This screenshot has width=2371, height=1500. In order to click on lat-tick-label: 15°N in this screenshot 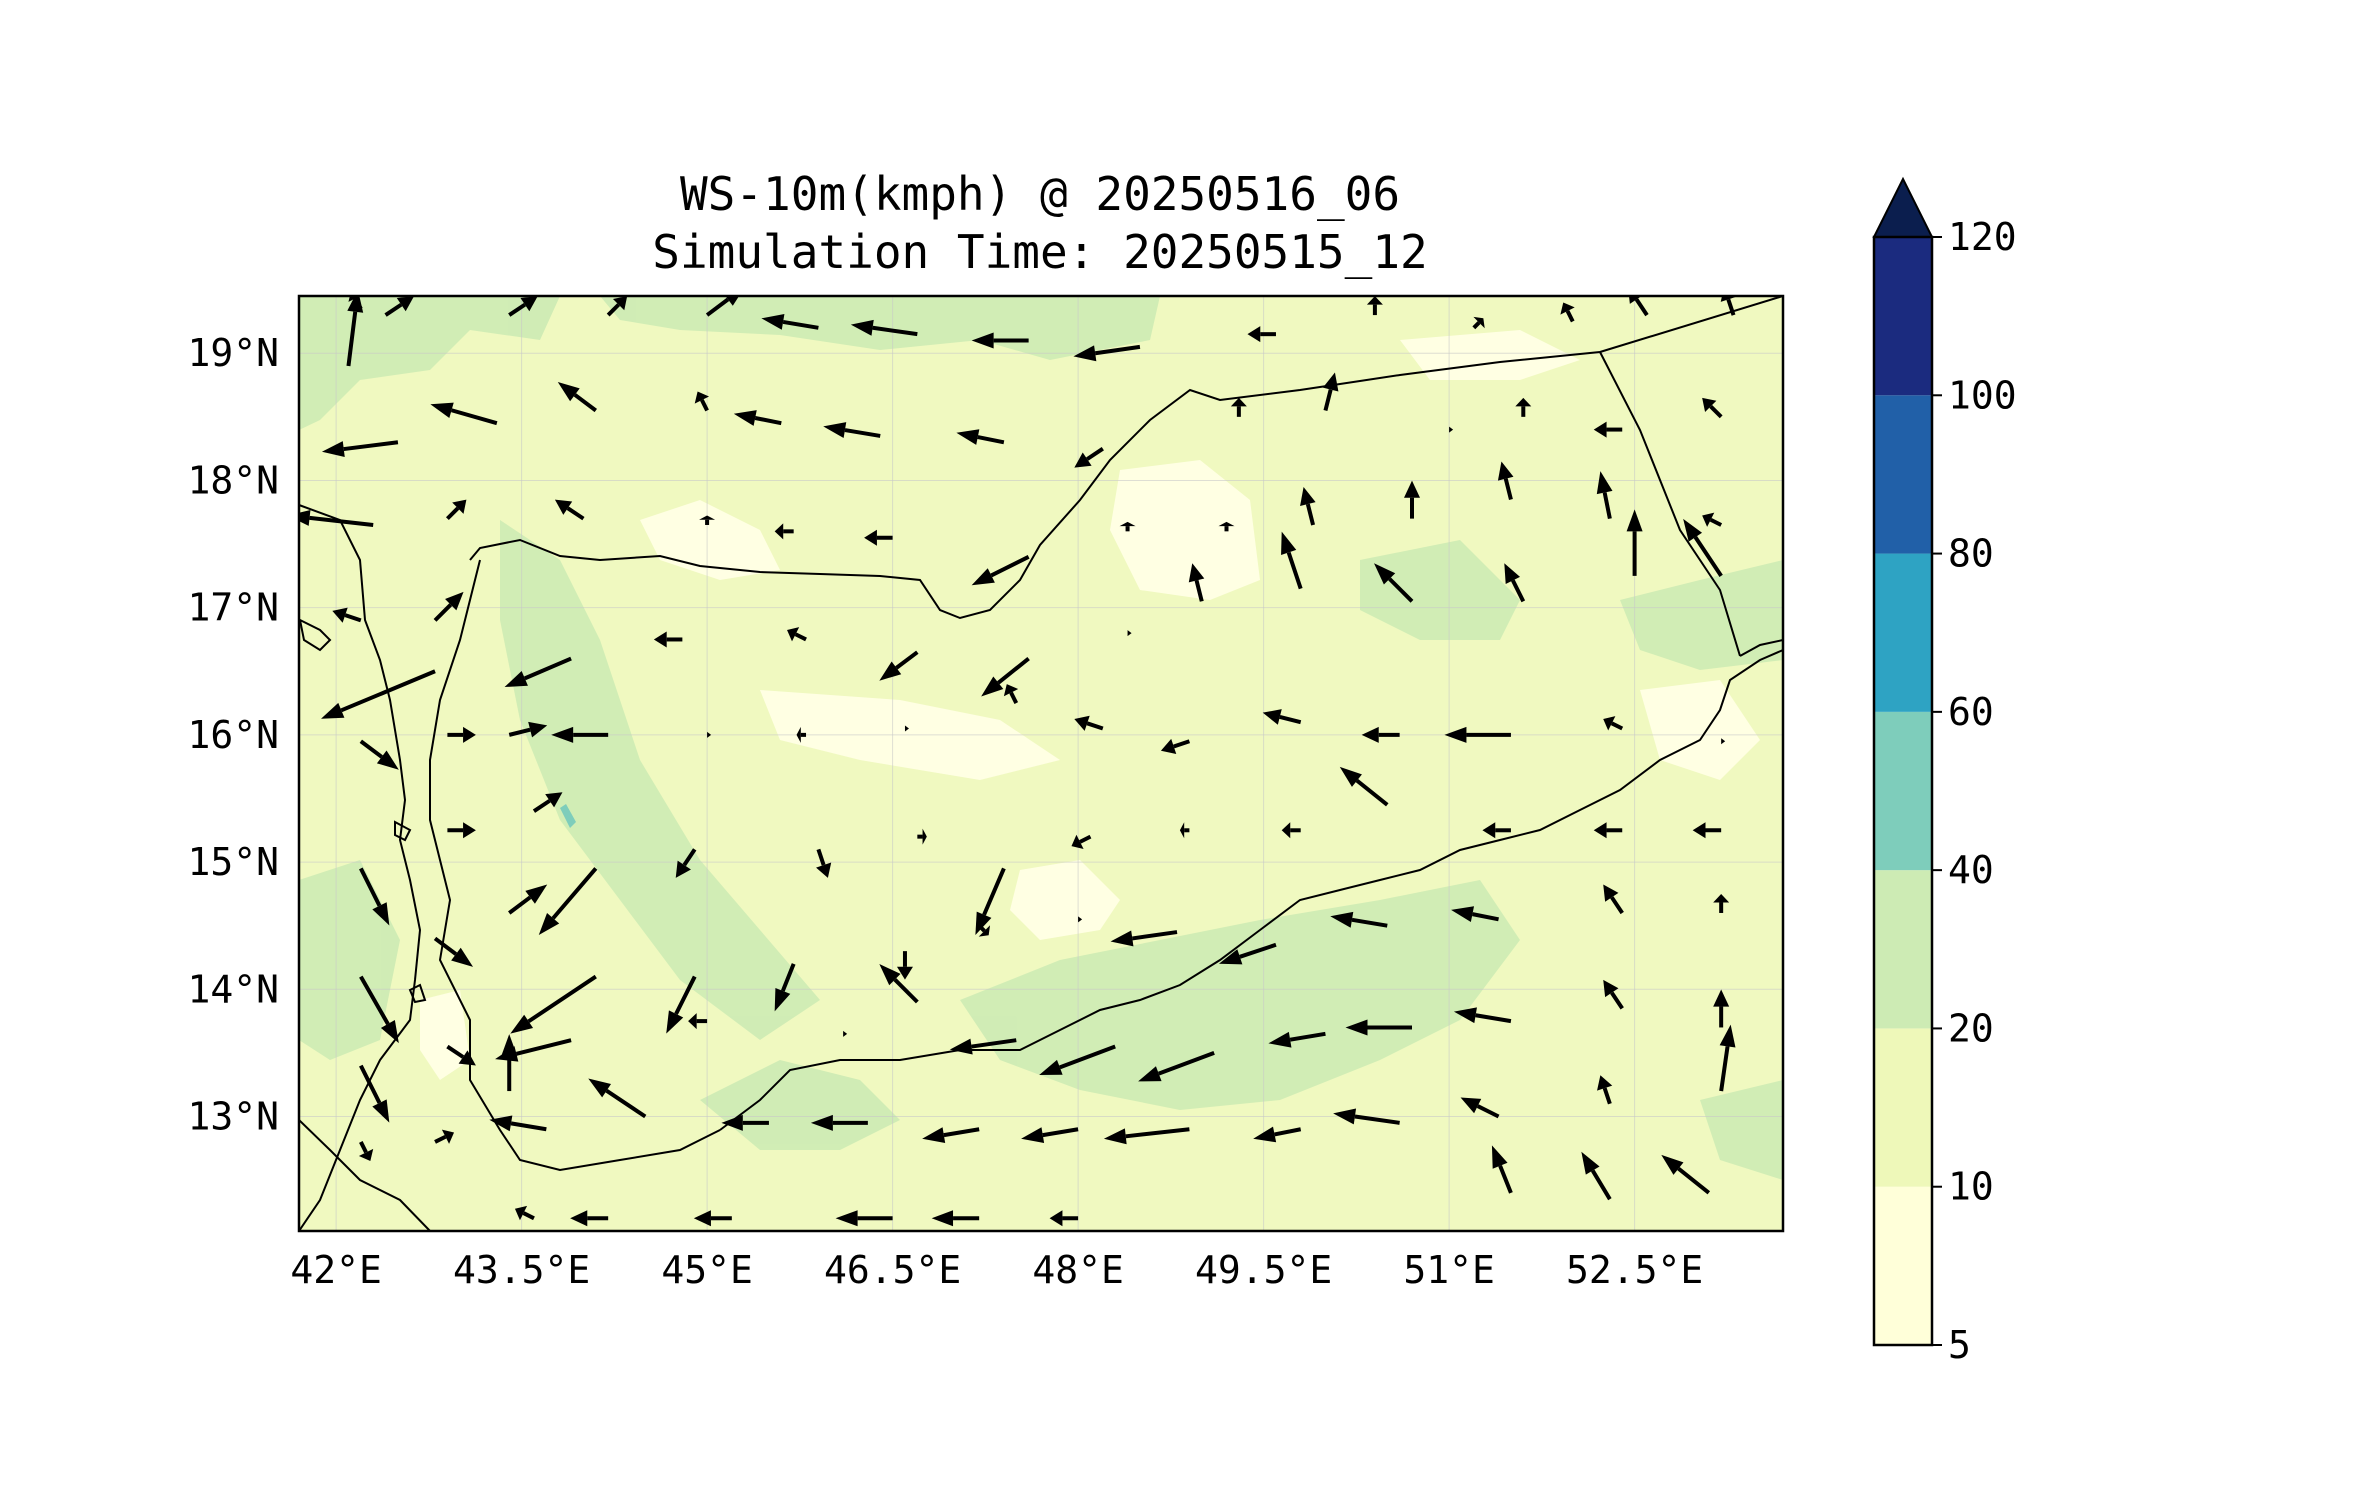, I will do `click(233, 862)`.